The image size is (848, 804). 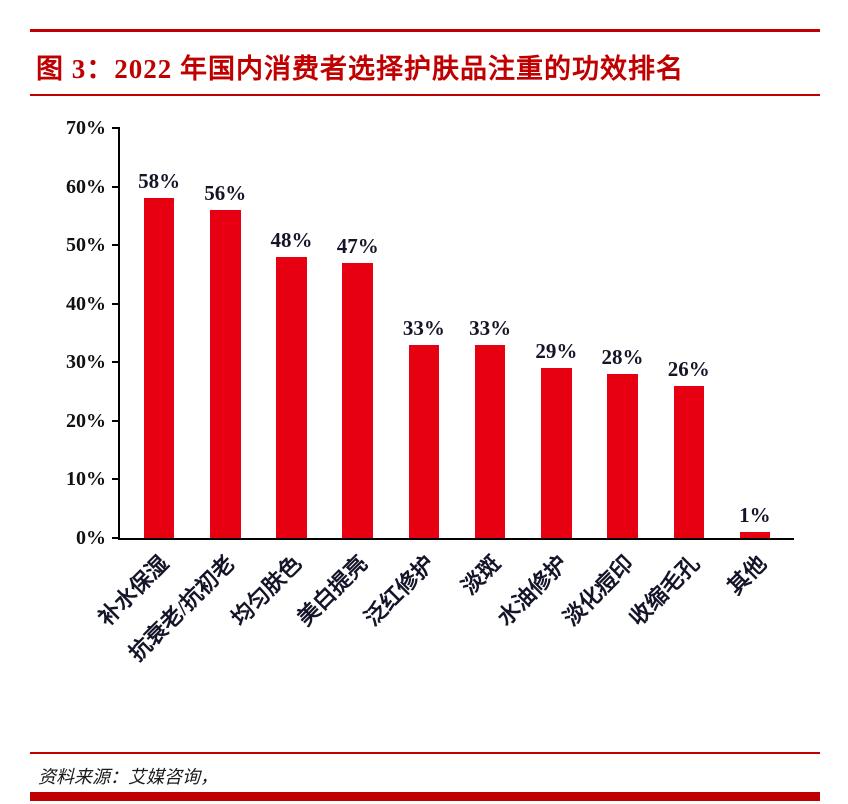 I want to click on bar-slot: 1%, so click(x=755, y=333).